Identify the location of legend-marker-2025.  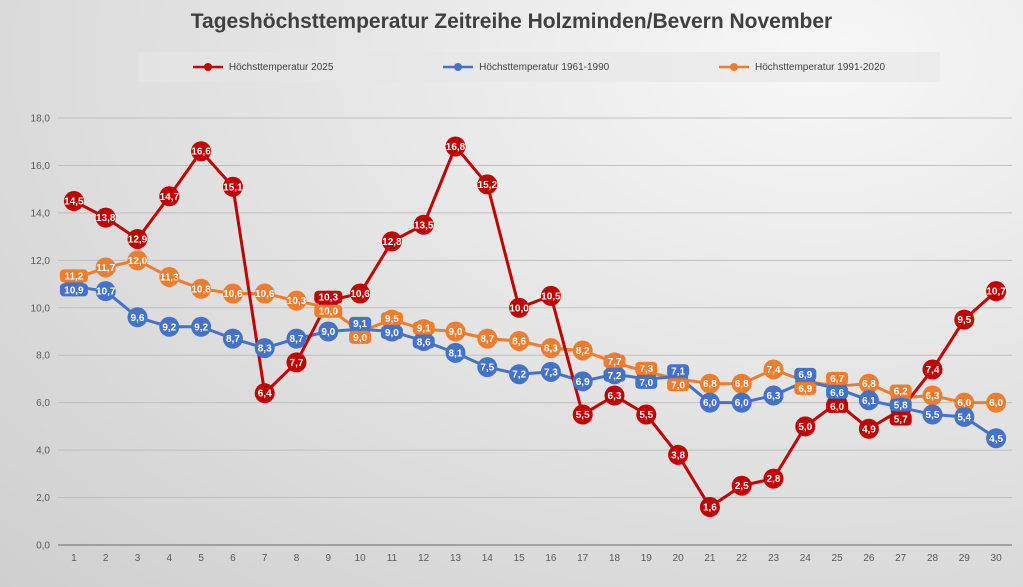
(207, 67).